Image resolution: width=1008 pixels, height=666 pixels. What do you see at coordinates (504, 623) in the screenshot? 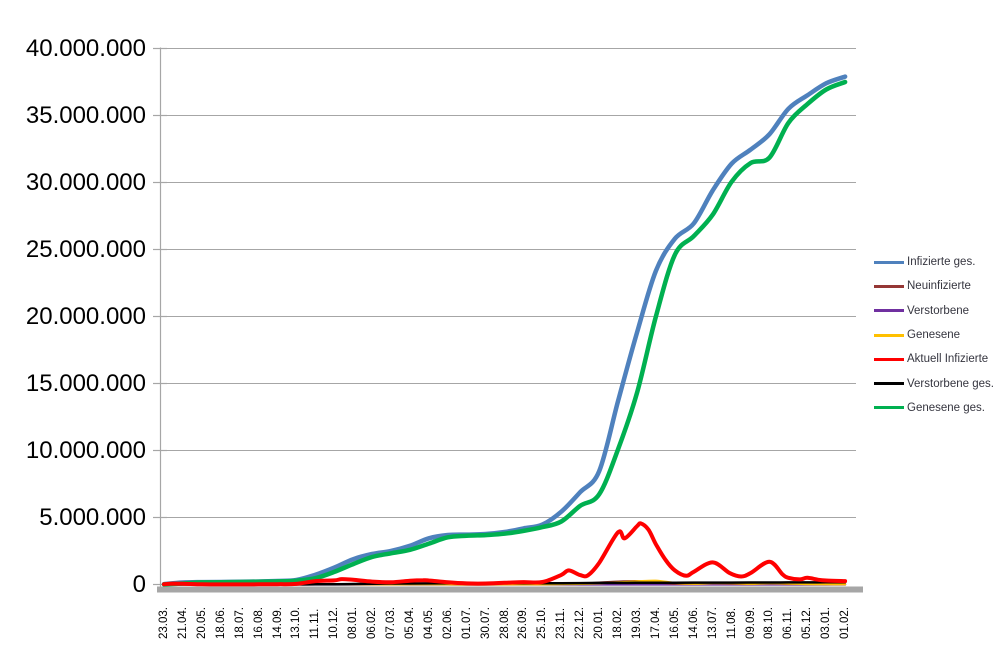
I see `x-tick-label: 28.08.` at bounding box center [504, 623].